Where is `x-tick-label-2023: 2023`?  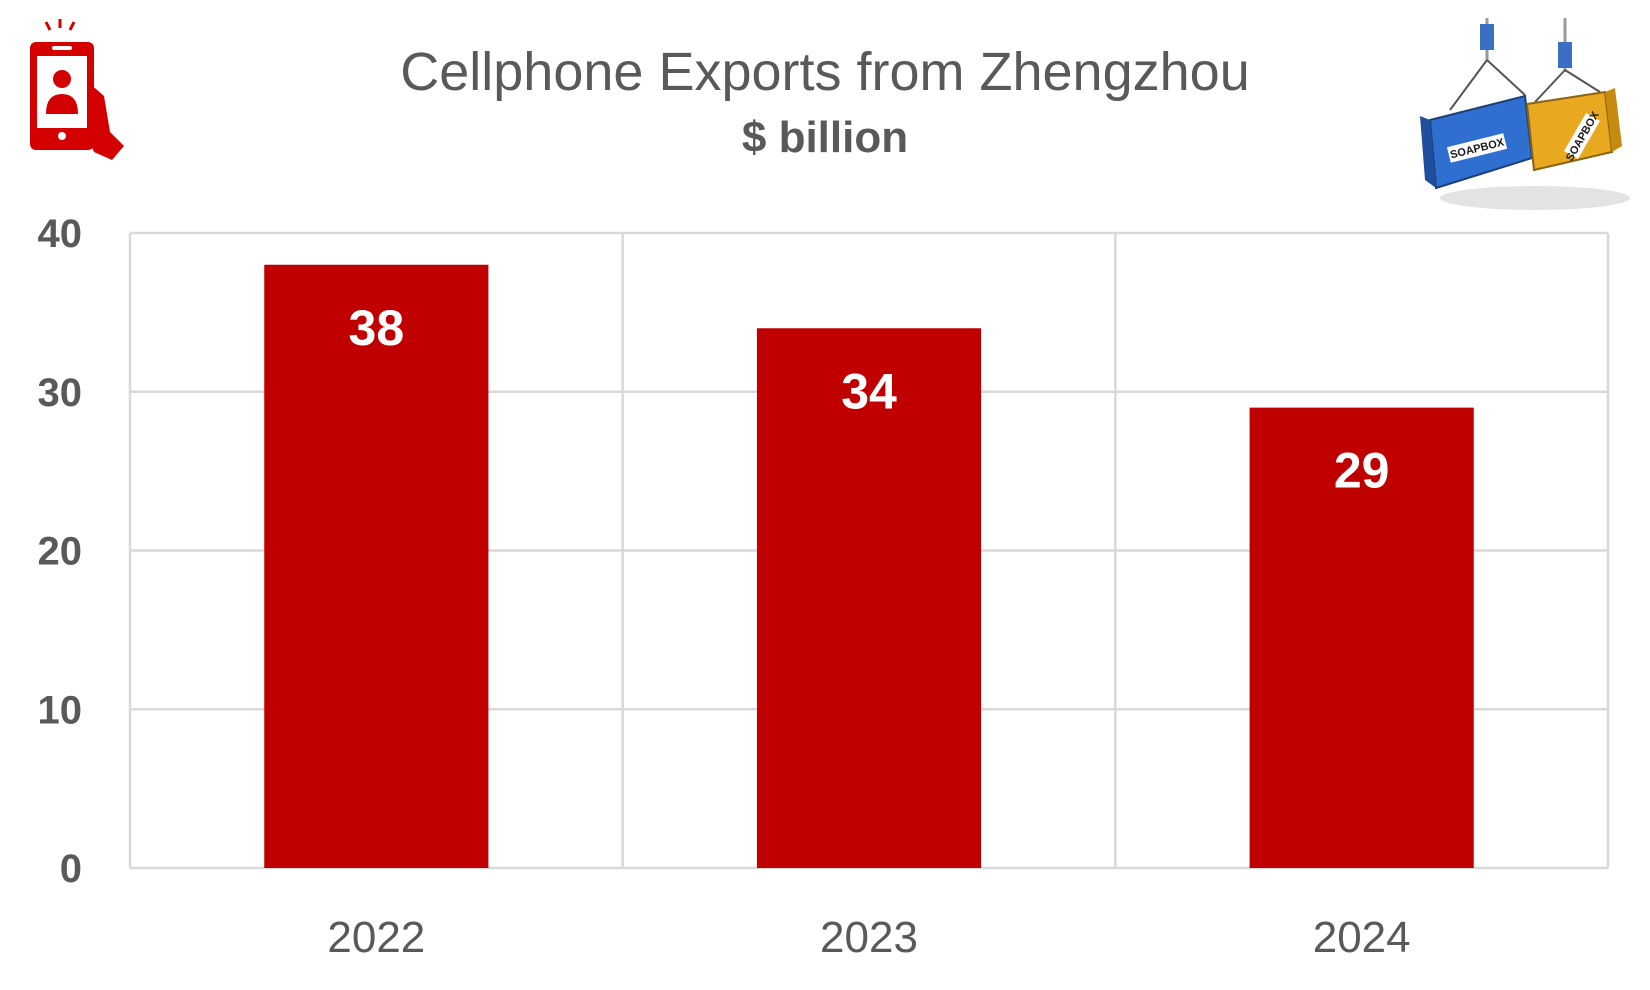
x-tick-label-2023: 2023 is located at coordinates (869, 937).